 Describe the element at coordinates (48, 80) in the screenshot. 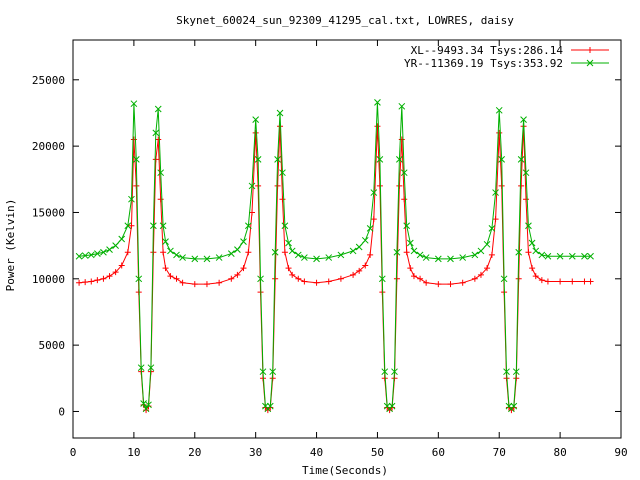

I see `y-tick-label: 25000` at that location.